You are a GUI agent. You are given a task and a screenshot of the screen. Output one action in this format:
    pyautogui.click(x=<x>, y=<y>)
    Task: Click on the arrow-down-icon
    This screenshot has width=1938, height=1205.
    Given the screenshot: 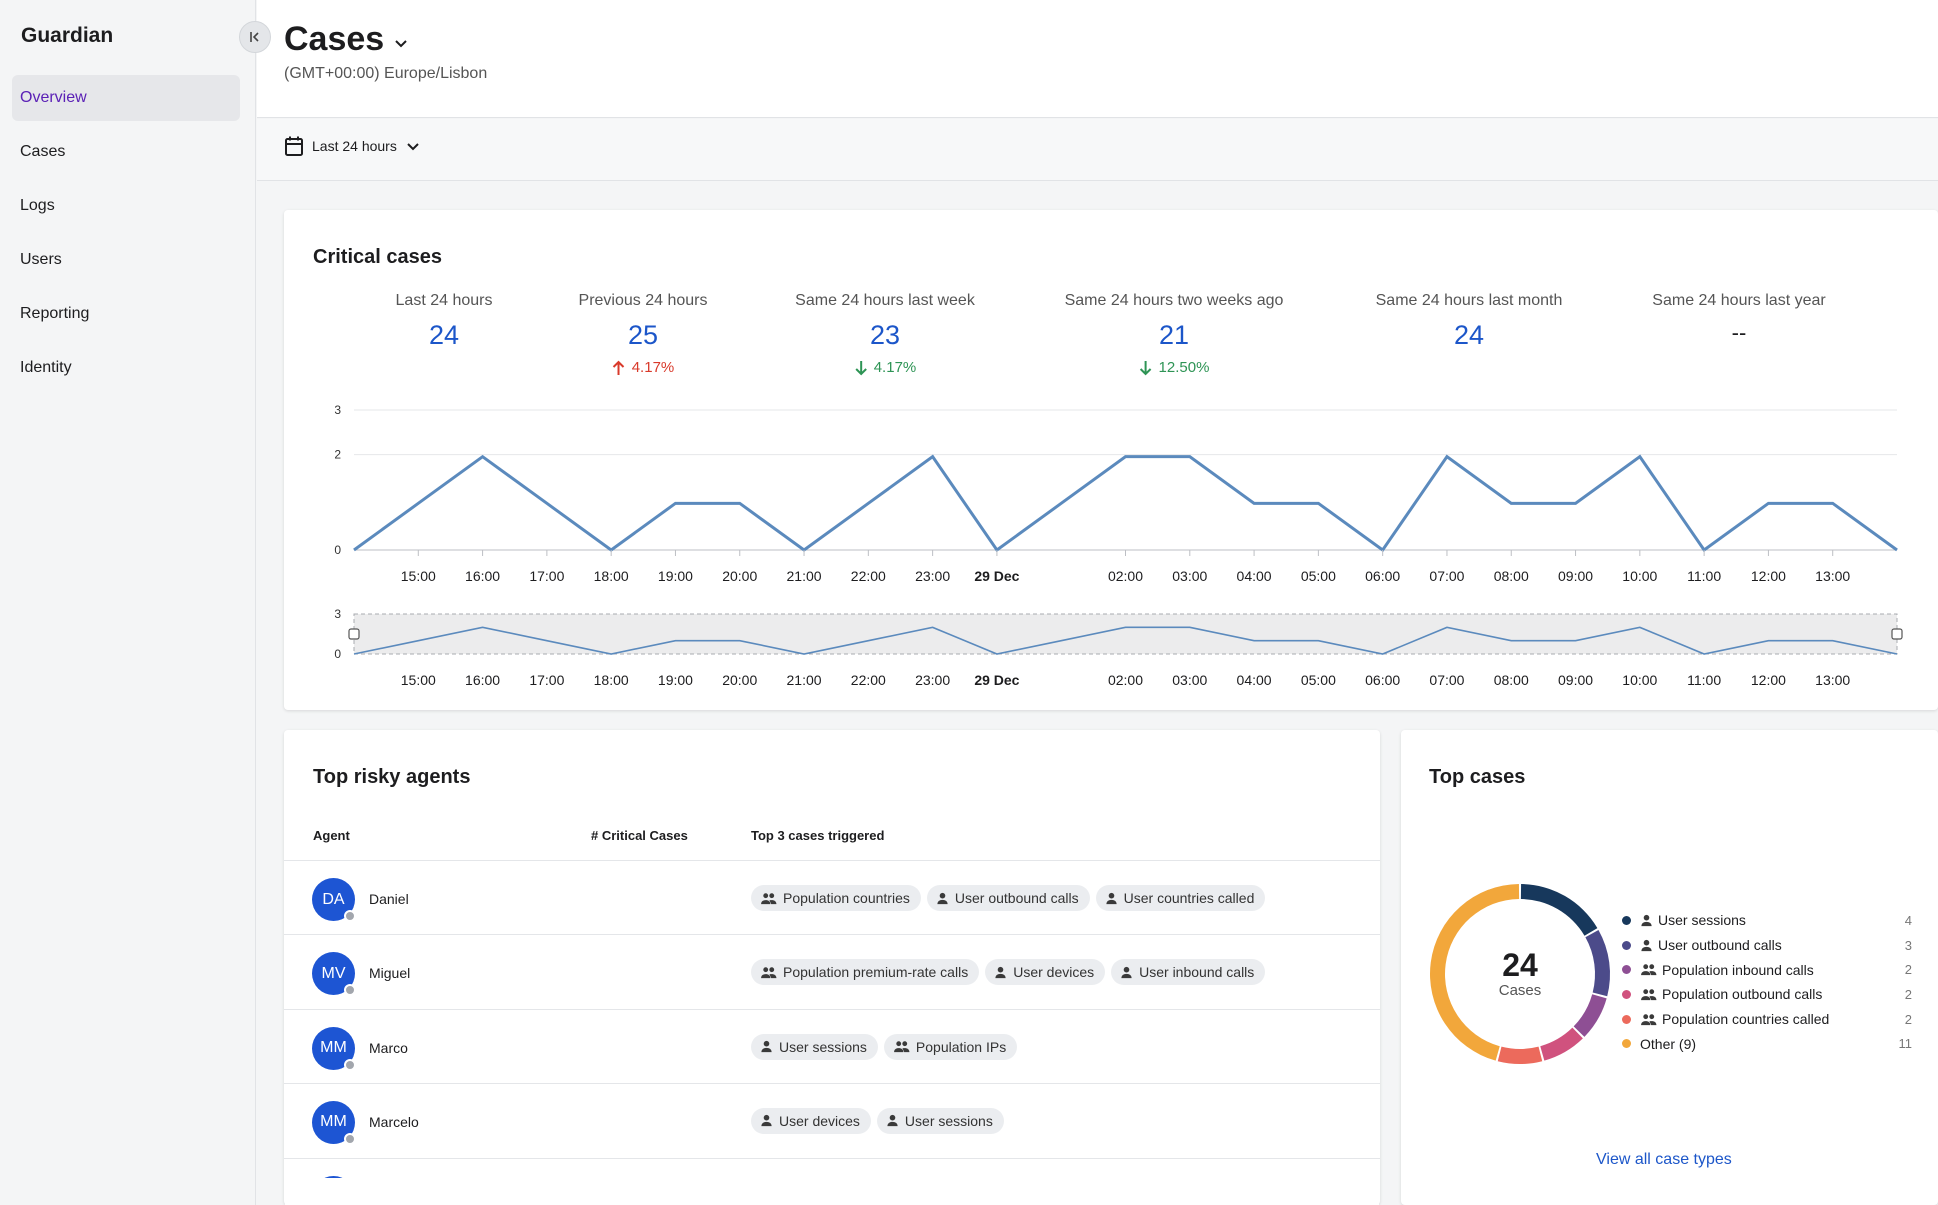 What is the action you would take?
    pyautogui.click(x=861, y=367)
    